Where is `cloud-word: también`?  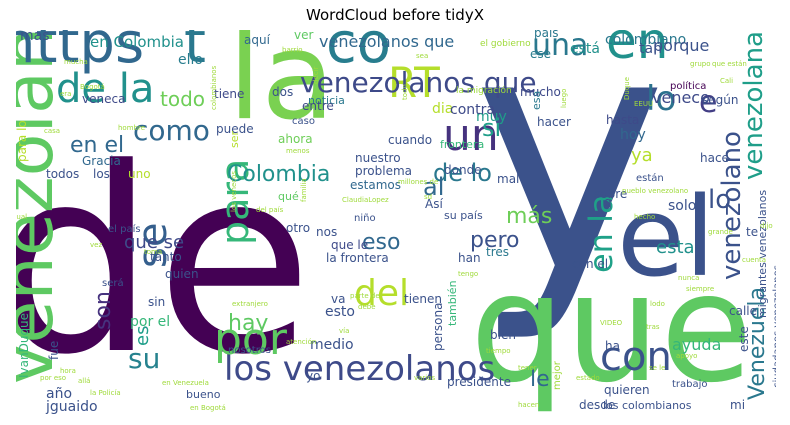 cloud-word: también is located at coordinates (452, 303).